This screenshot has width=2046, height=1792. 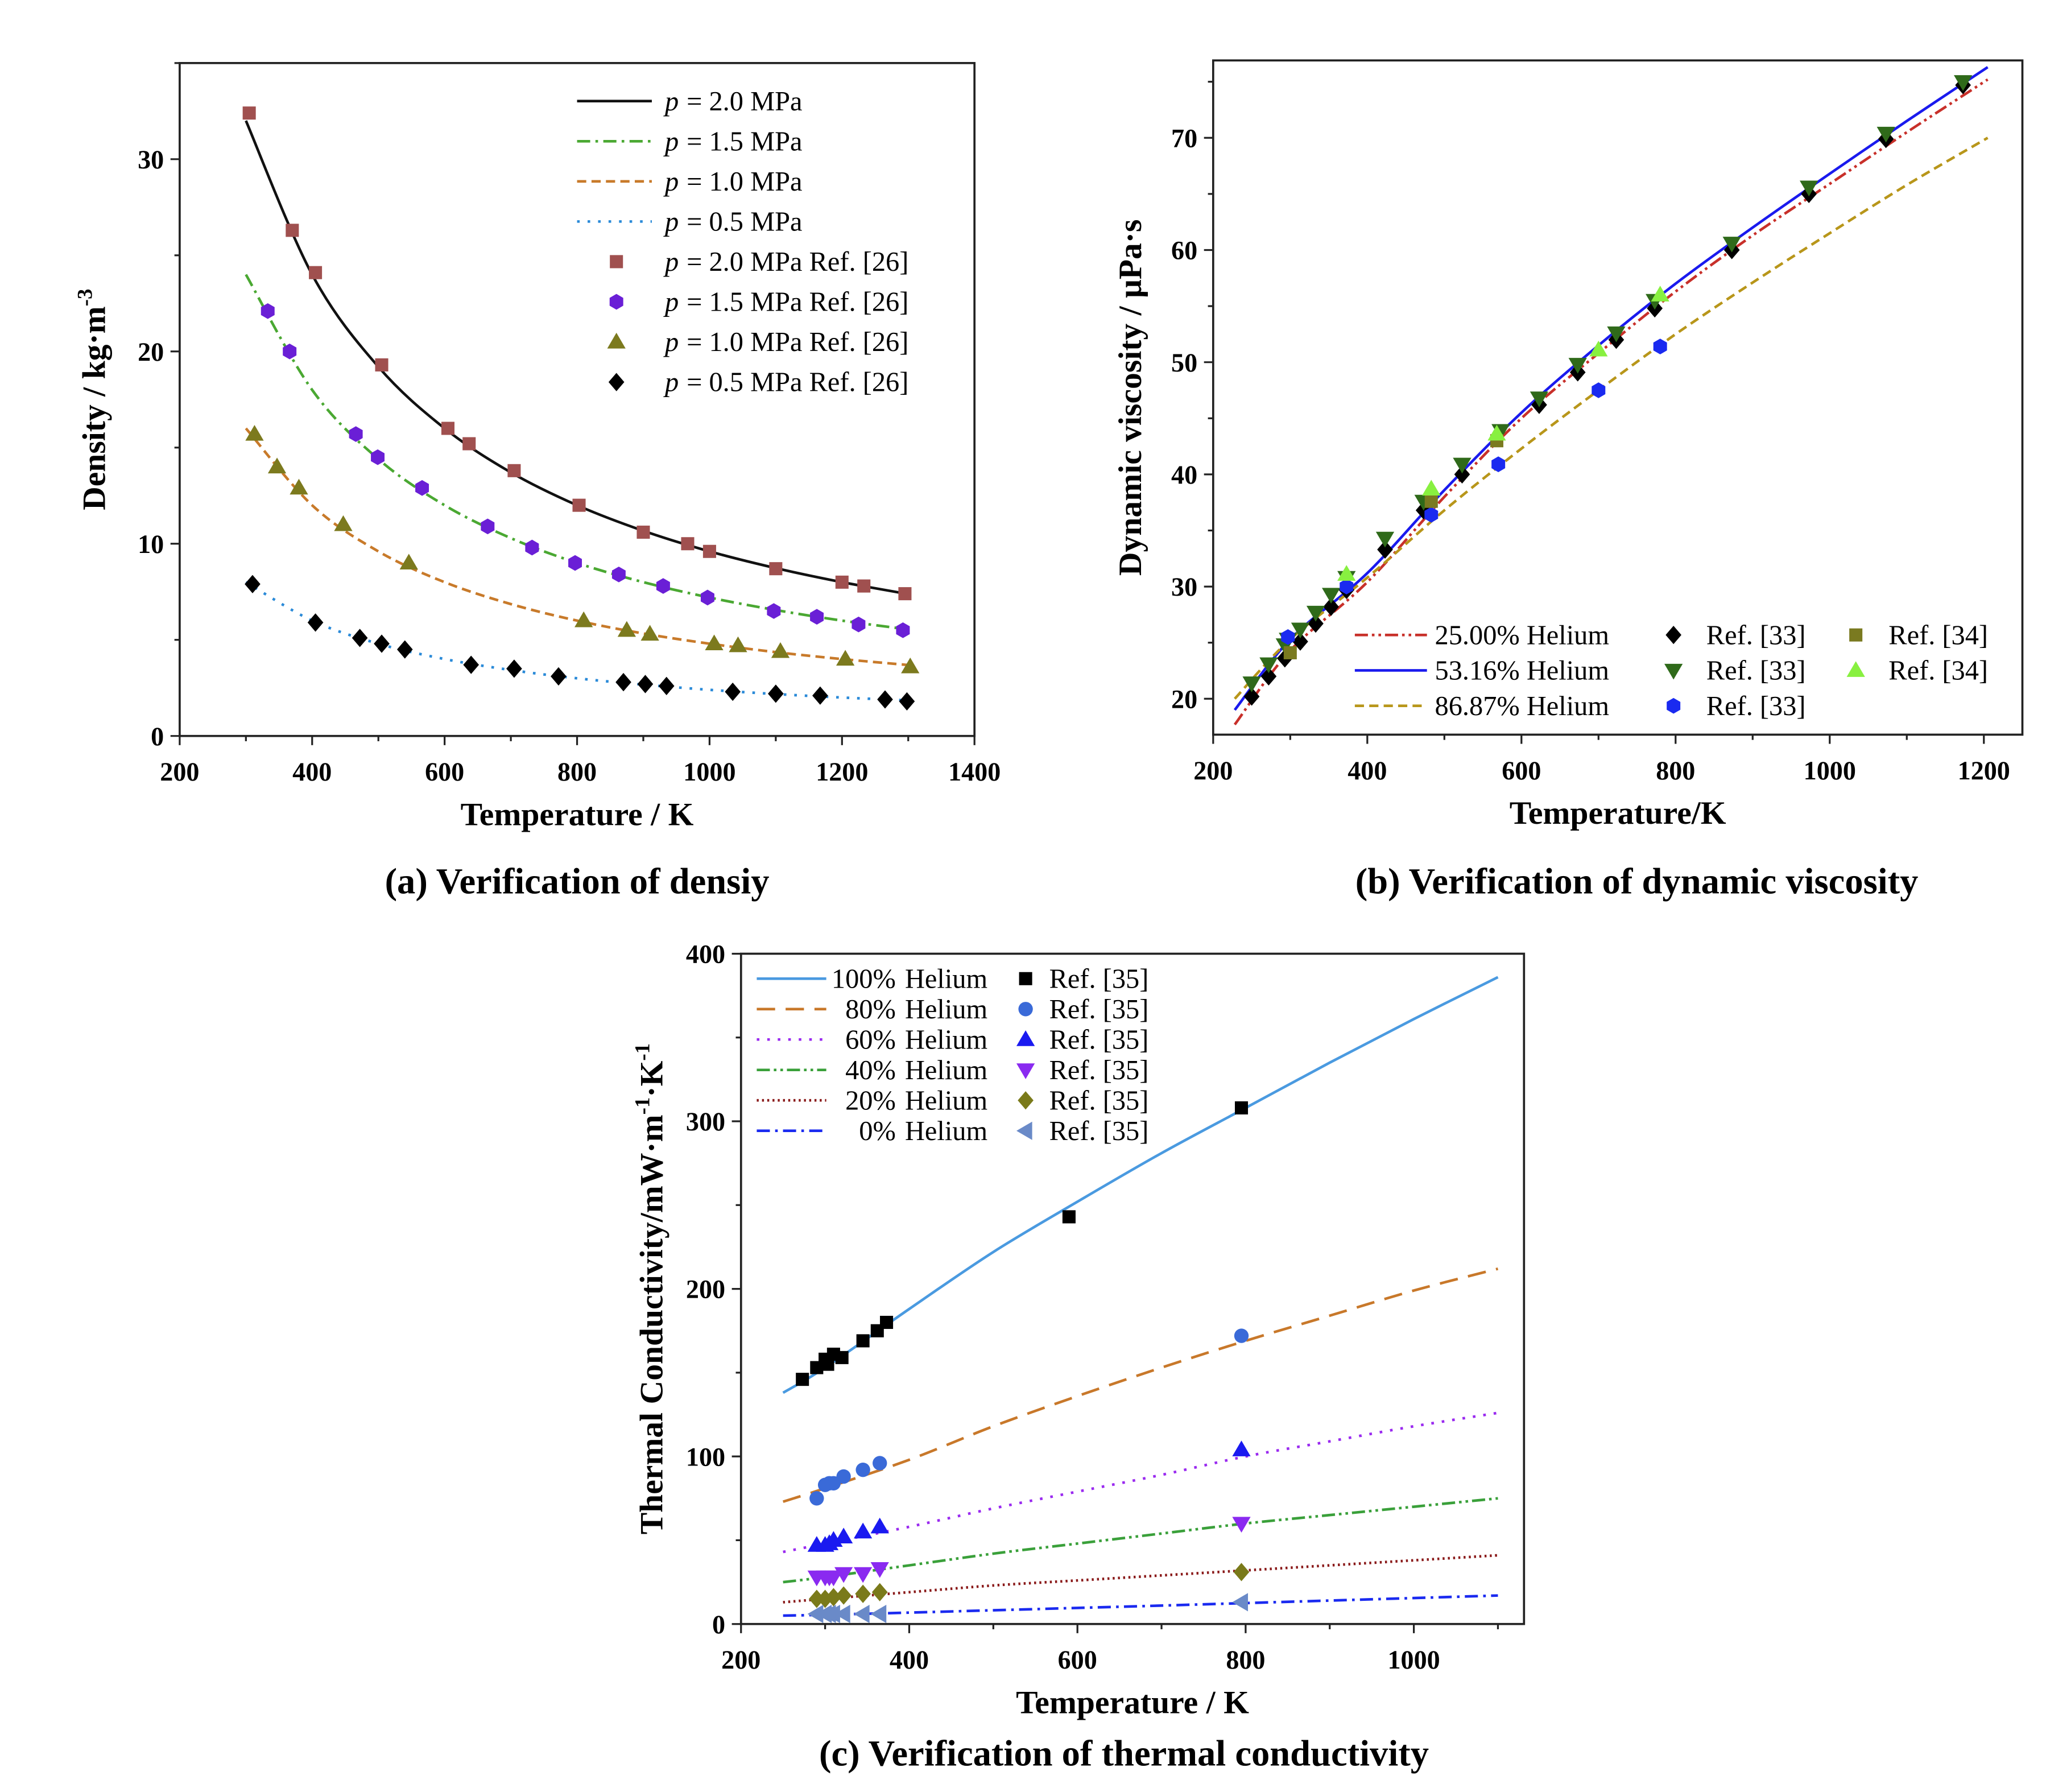 What do you see at coordinates (649, 1288) in the screenshot?
I see `y-axis-title: Thermal Conductivity/mW·m-1·K-1` at bounding box center [649, 1288].